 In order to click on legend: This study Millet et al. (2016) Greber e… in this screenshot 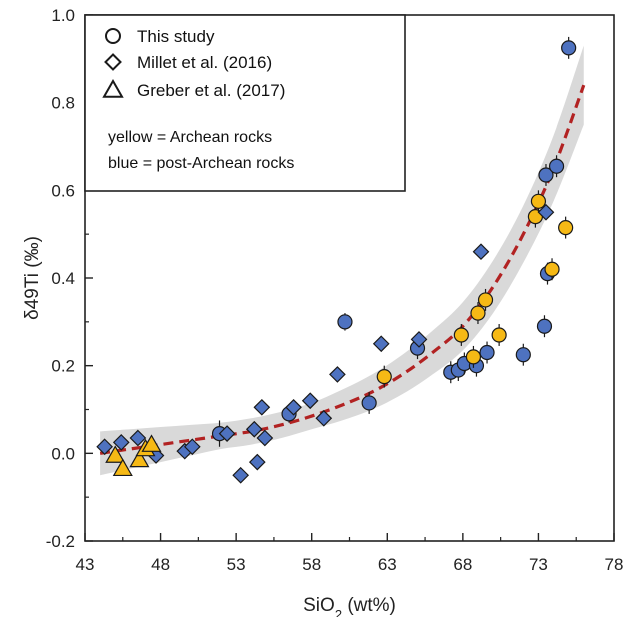, I will do `click(245, 103)`.